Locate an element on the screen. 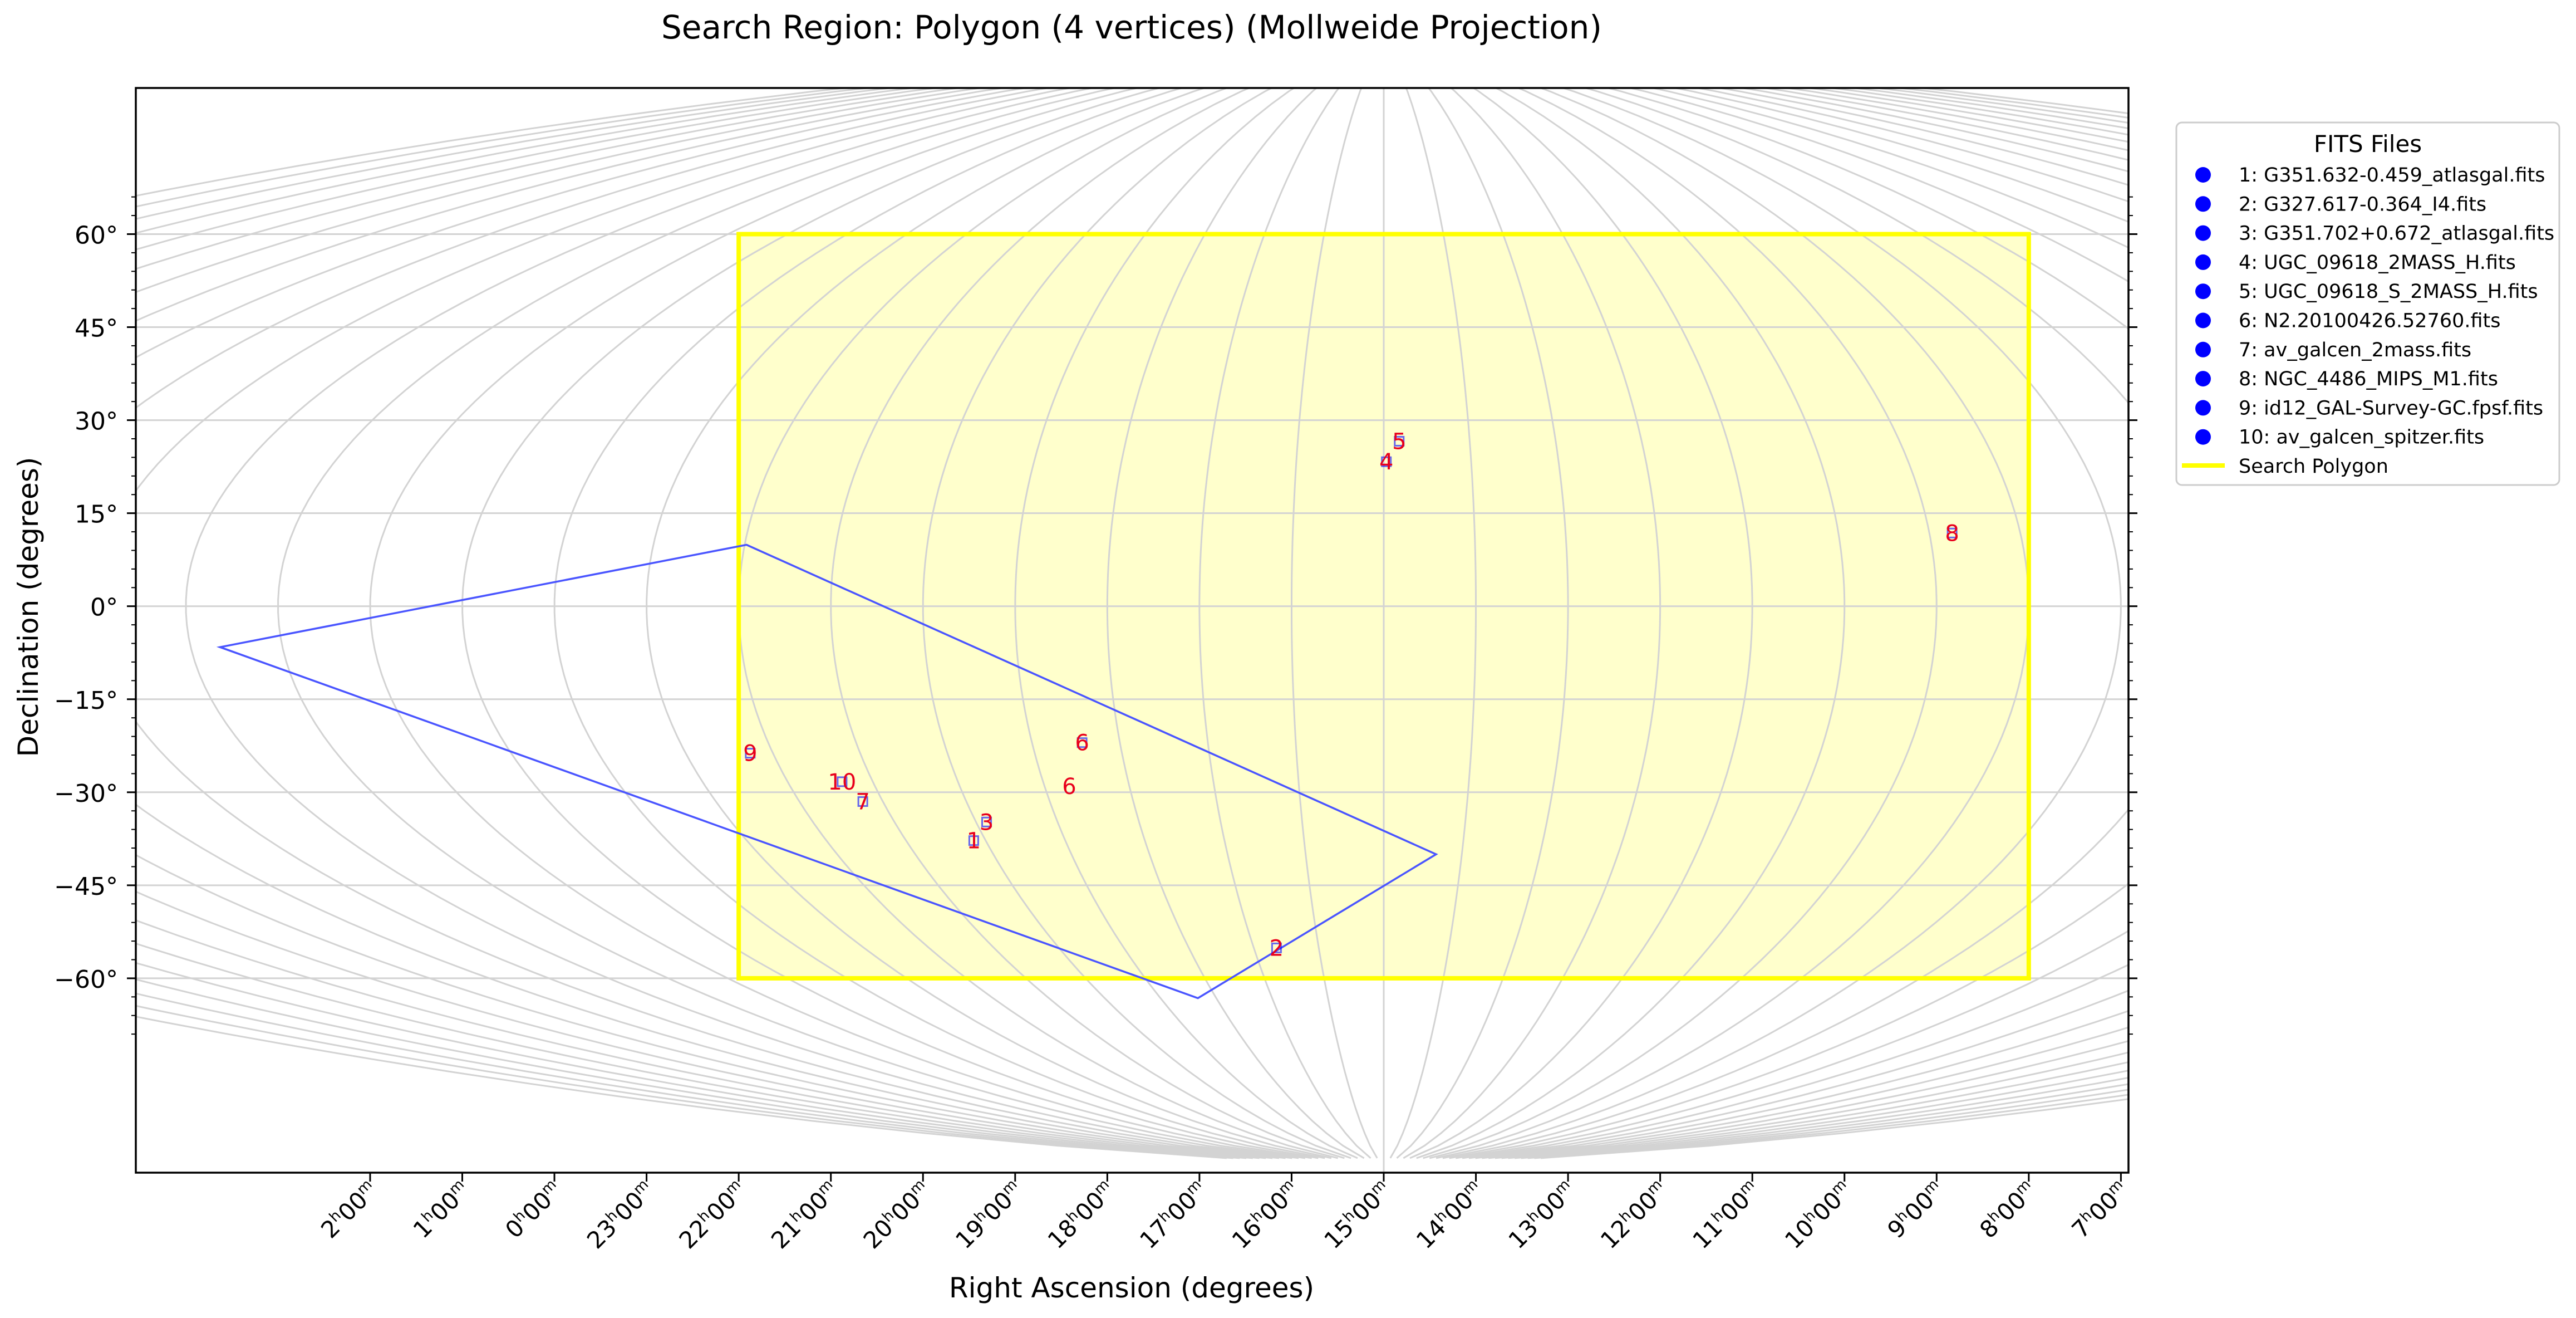 This screenshot has height=1318, width=2576. footprint-label-5: 5 is located at coordinates (1399, 441).